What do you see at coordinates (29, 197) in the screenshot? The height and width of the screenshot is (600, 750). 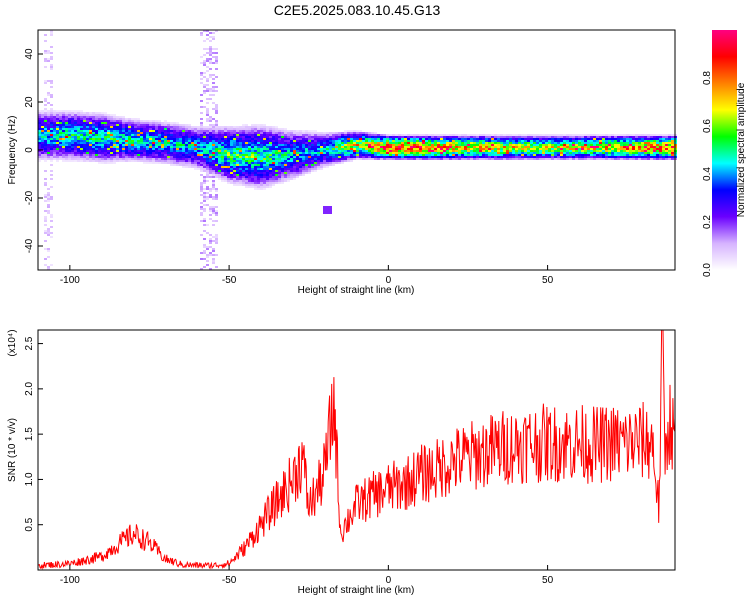 I see `y-tick-label: -20` at bounding box center [29, 197].